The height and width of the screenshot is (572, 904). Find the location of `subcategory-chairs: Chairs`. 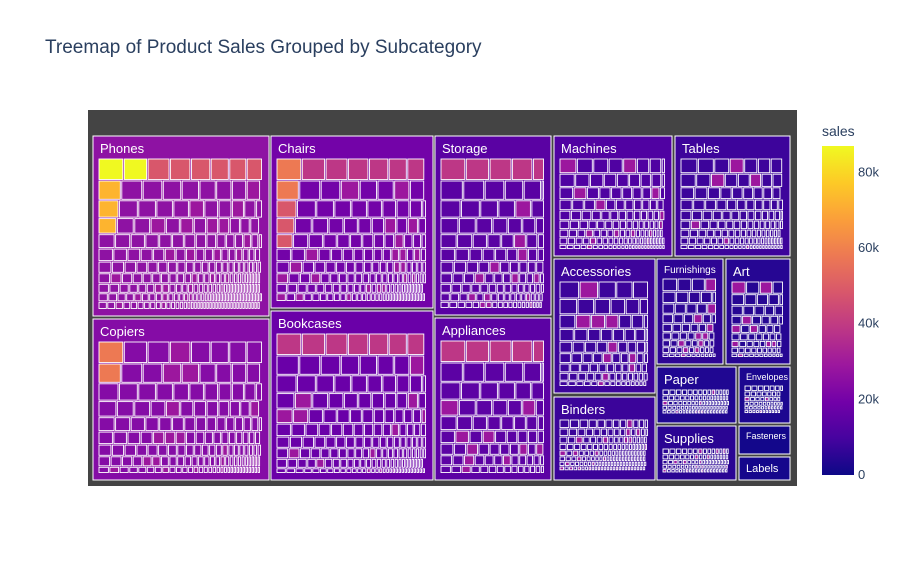

subcategory-chairs: Chairs is located at coordinates (352, 222).